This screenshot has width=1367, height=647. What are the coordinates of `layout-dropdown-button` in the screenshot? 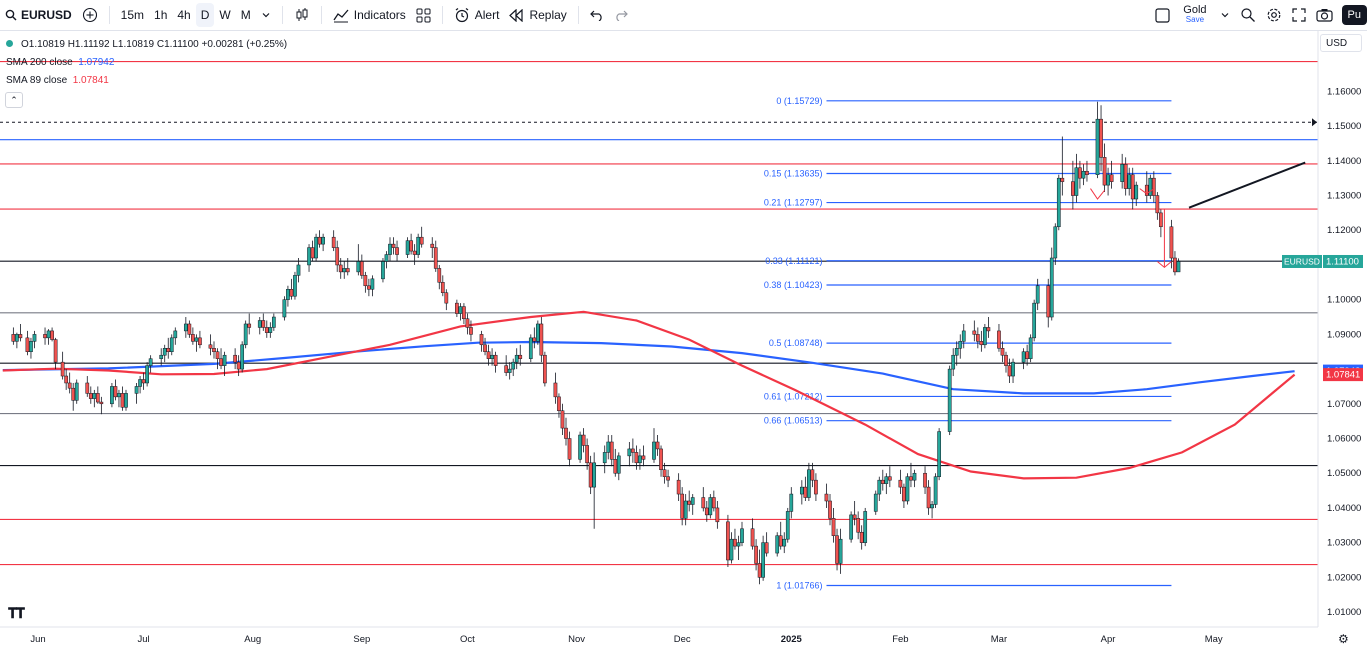 It's located at (1225, 15).